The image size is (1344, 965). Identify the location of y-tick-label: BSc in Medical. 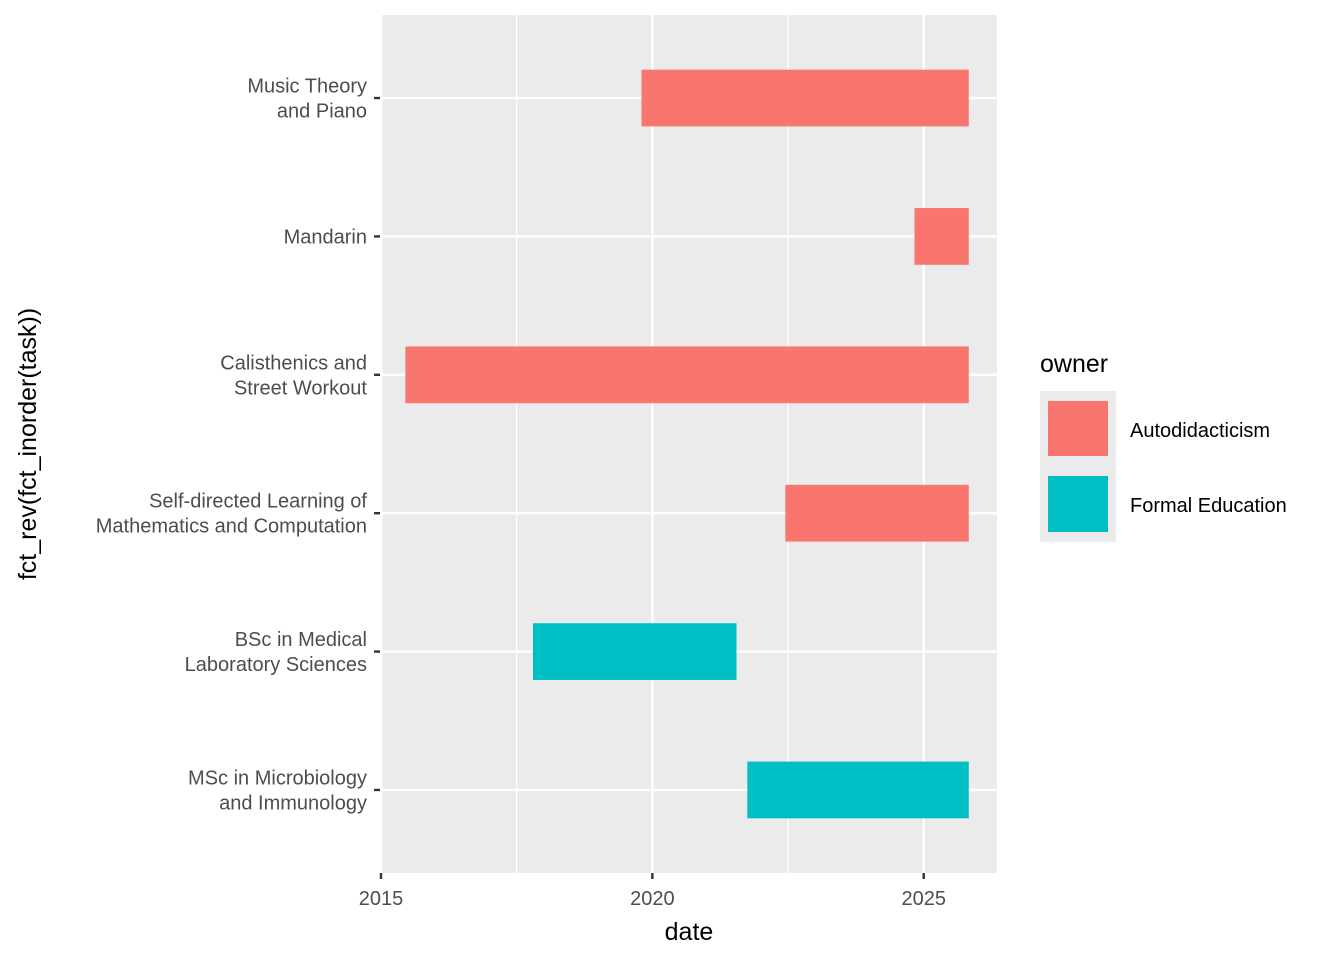
(301, 640).